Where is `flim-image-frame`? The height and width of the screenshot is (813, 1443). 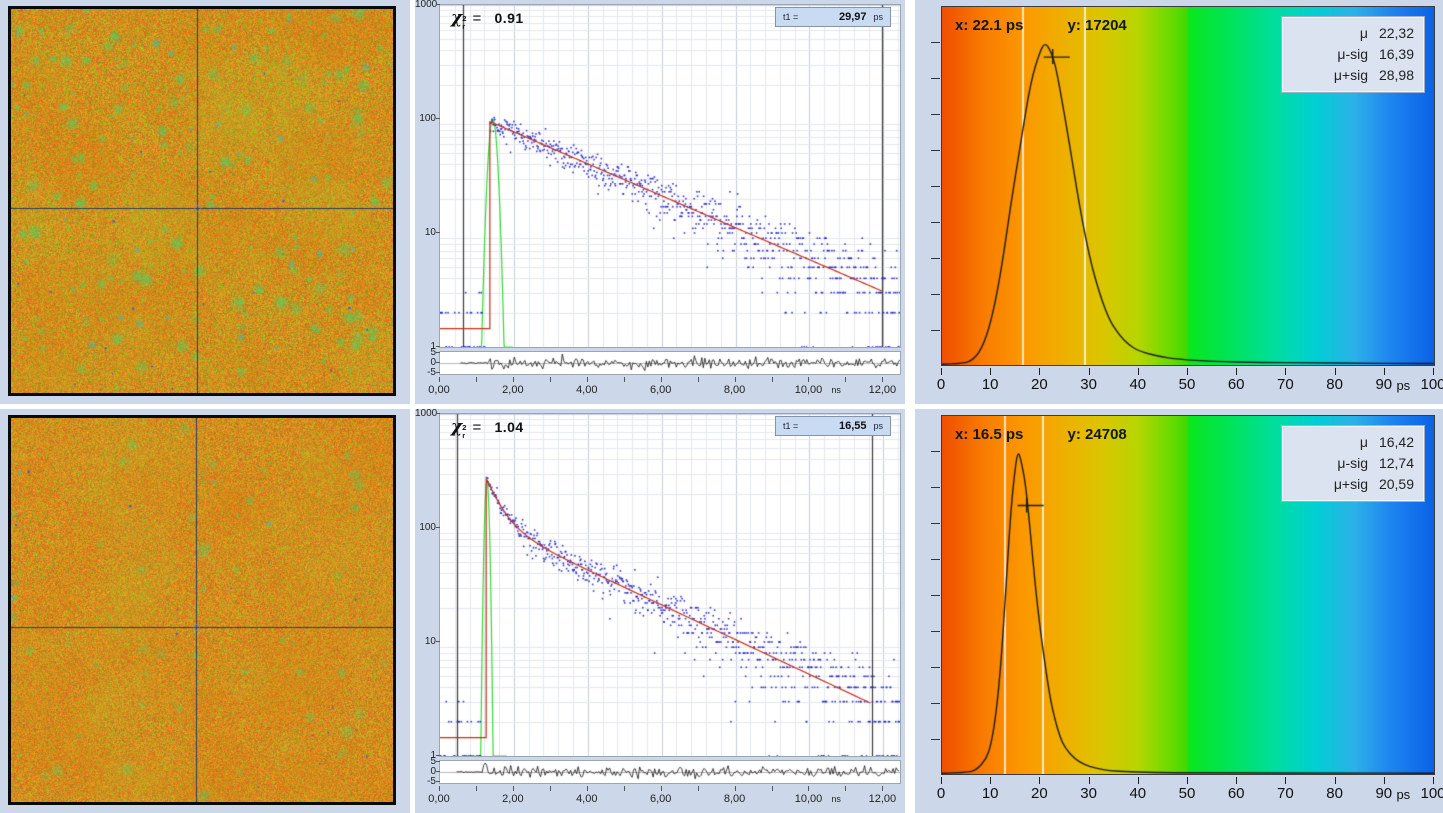 flim-image-frame is located at coordinates (202, 201).